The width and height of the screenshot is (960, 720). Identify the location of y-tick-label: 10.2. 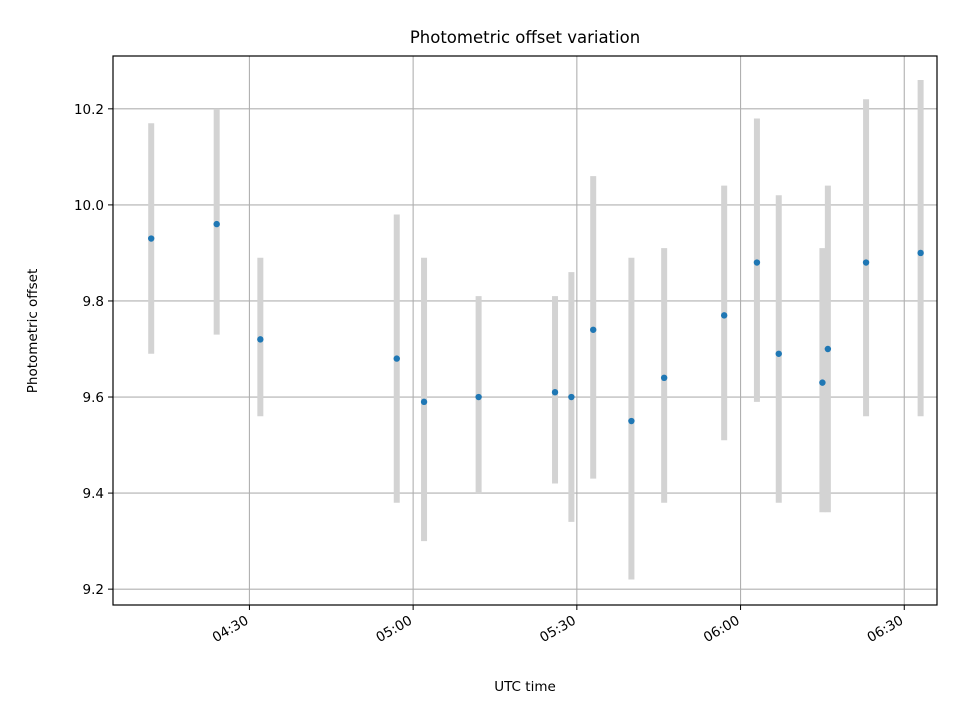
(89, 110).